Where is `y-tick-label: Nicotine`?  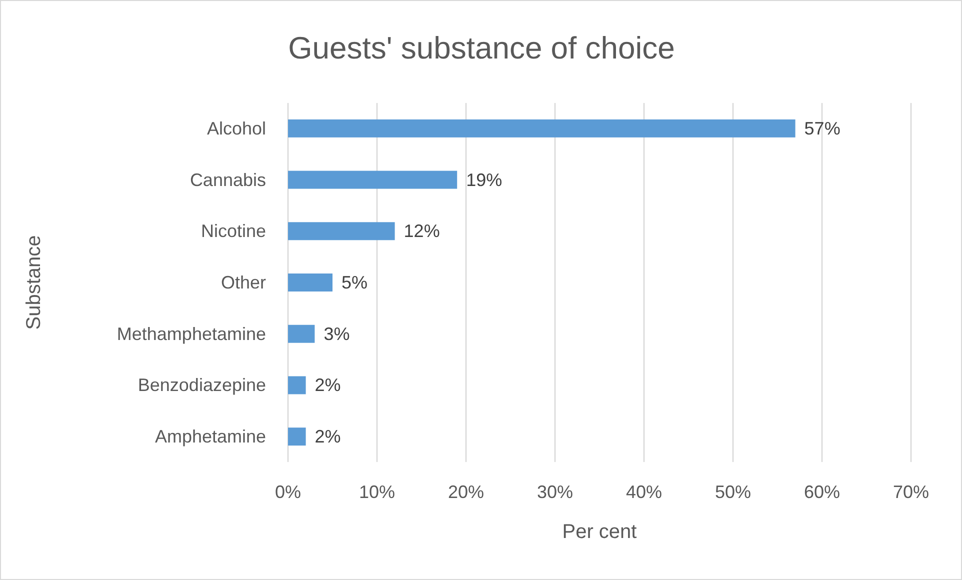
y-tick-label: Nicotine is located at coordinates (233, 231).